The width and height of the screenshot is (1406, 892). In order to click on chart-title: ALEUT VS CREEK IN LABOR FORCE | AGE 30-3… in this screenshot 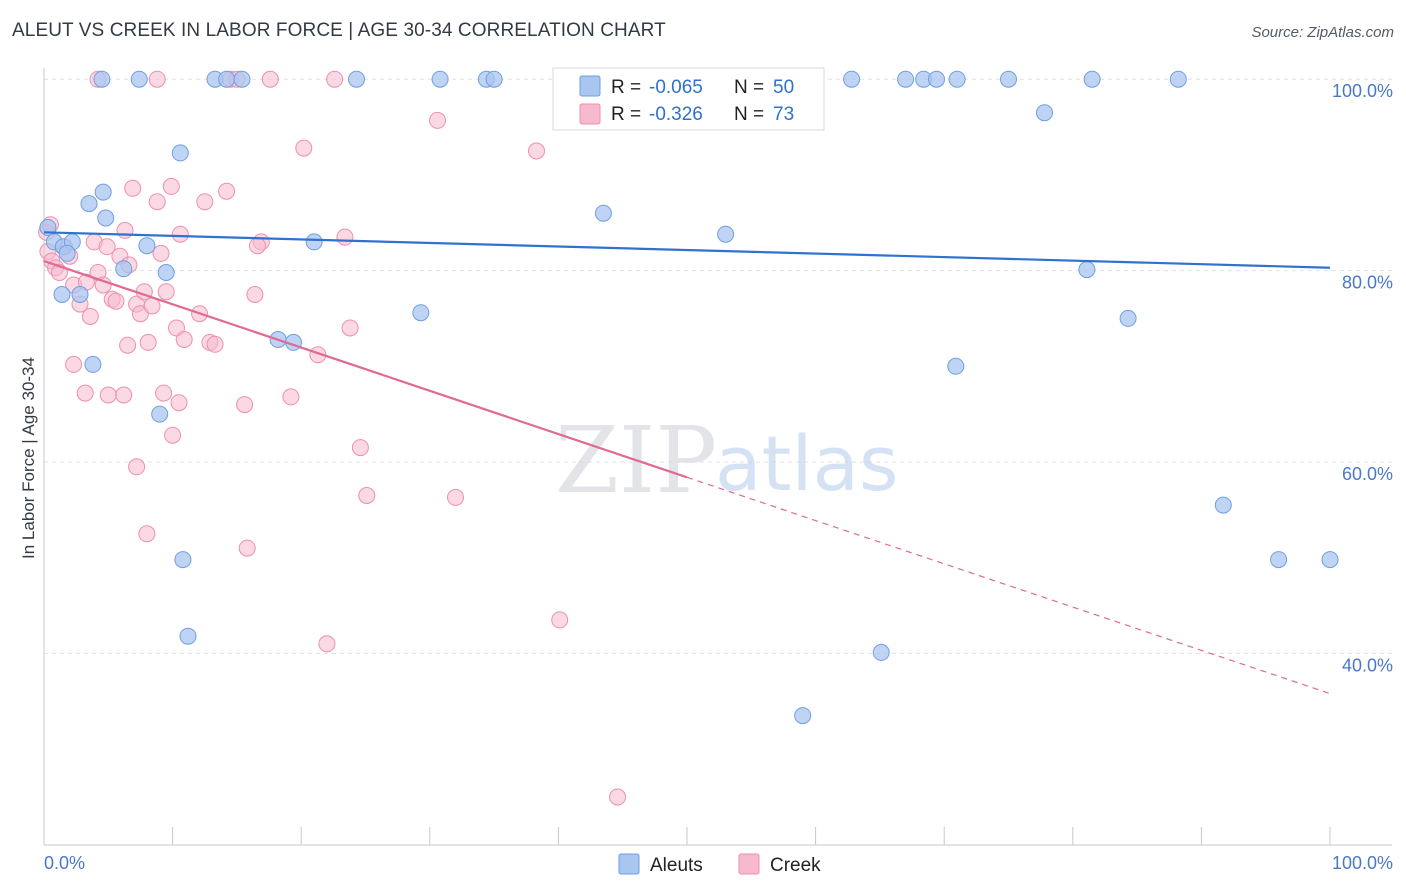, I will do `click(339, 30)`.